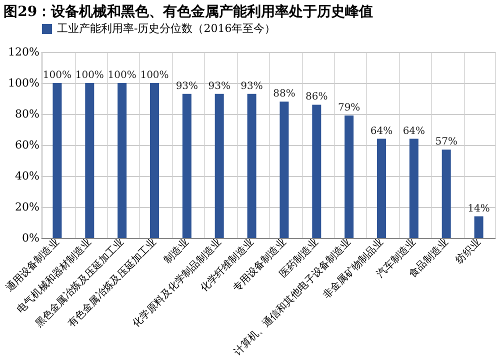 This screenshot has height=362, width=500. Describe the element at coordinates (24, 52) in the screenshot. I see `y-tick-label: 120%` at that location.